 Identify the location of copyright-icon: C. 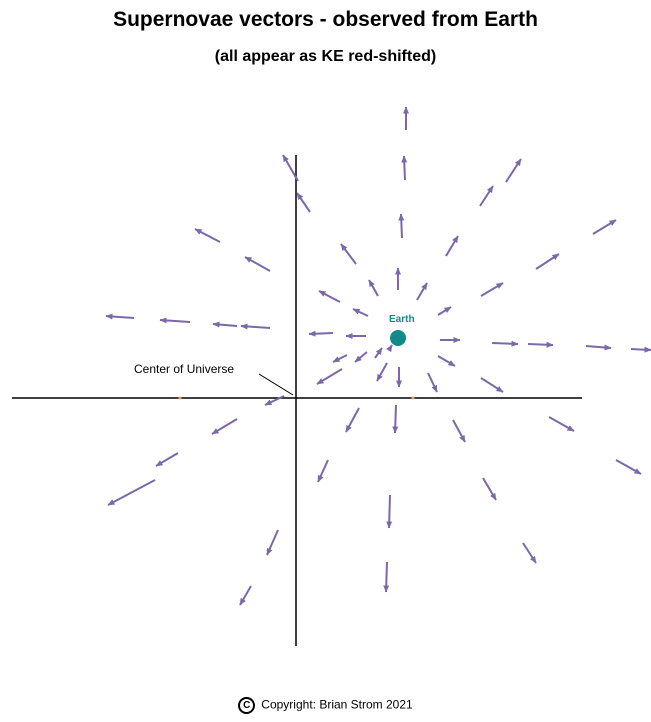
(247, 705).